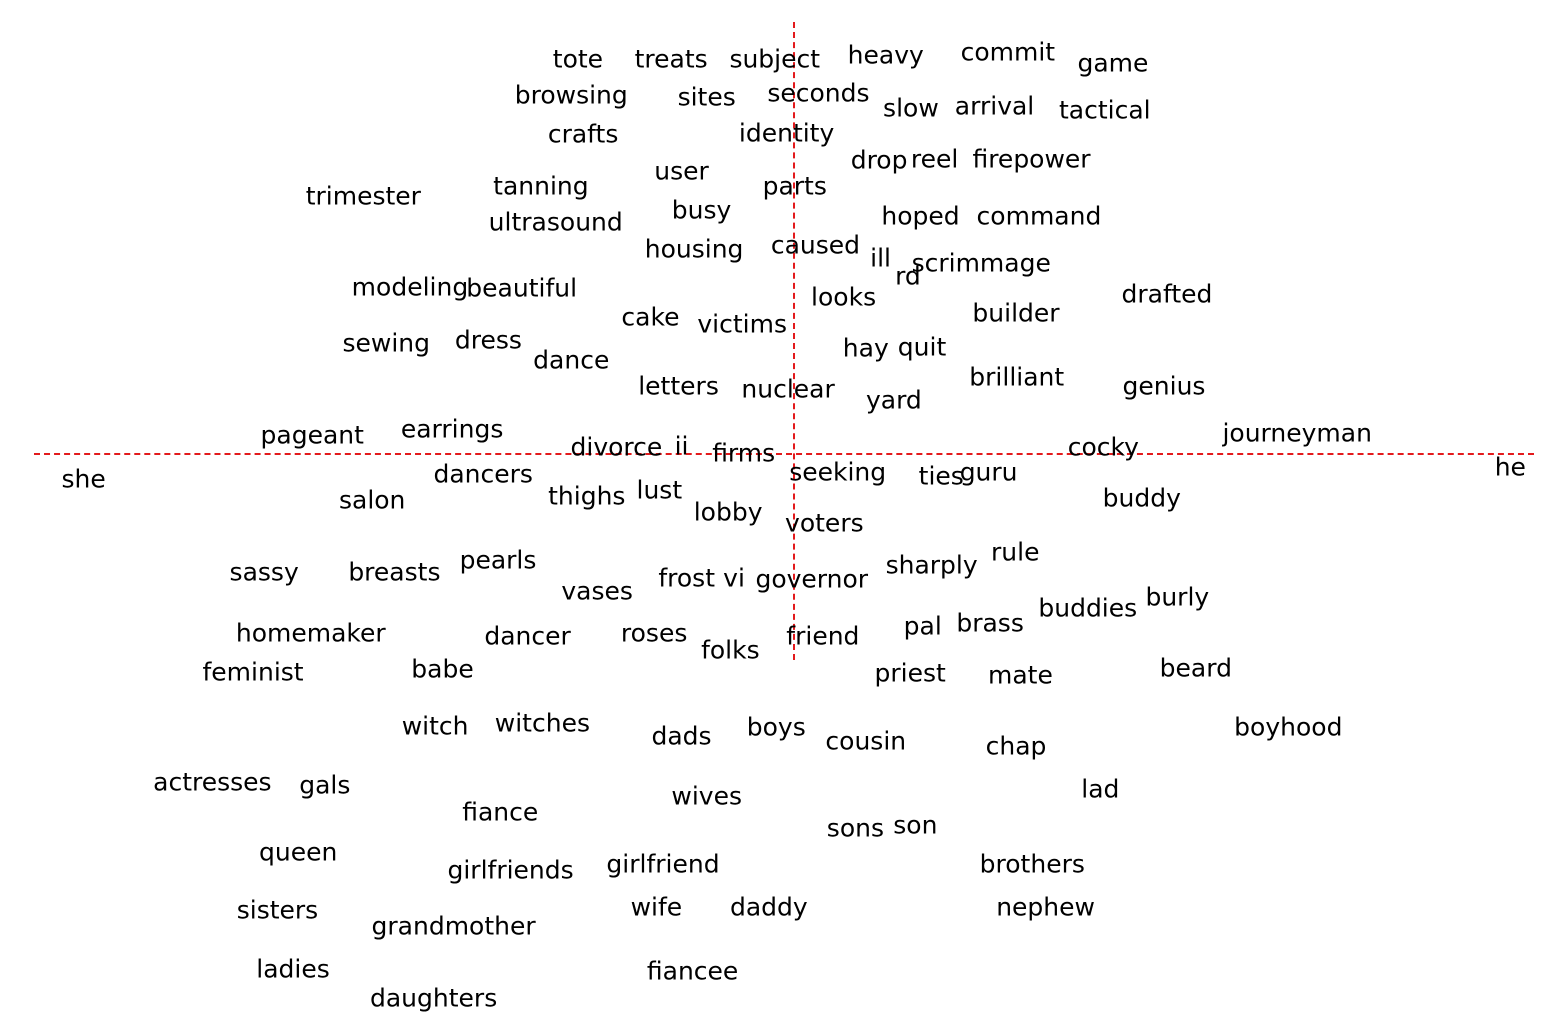 This screenshot has width=1556, height=1013. Describe the element at coordinates (433, 998) in the screenshot. I see `word-label-daughters: daughters` at that location.